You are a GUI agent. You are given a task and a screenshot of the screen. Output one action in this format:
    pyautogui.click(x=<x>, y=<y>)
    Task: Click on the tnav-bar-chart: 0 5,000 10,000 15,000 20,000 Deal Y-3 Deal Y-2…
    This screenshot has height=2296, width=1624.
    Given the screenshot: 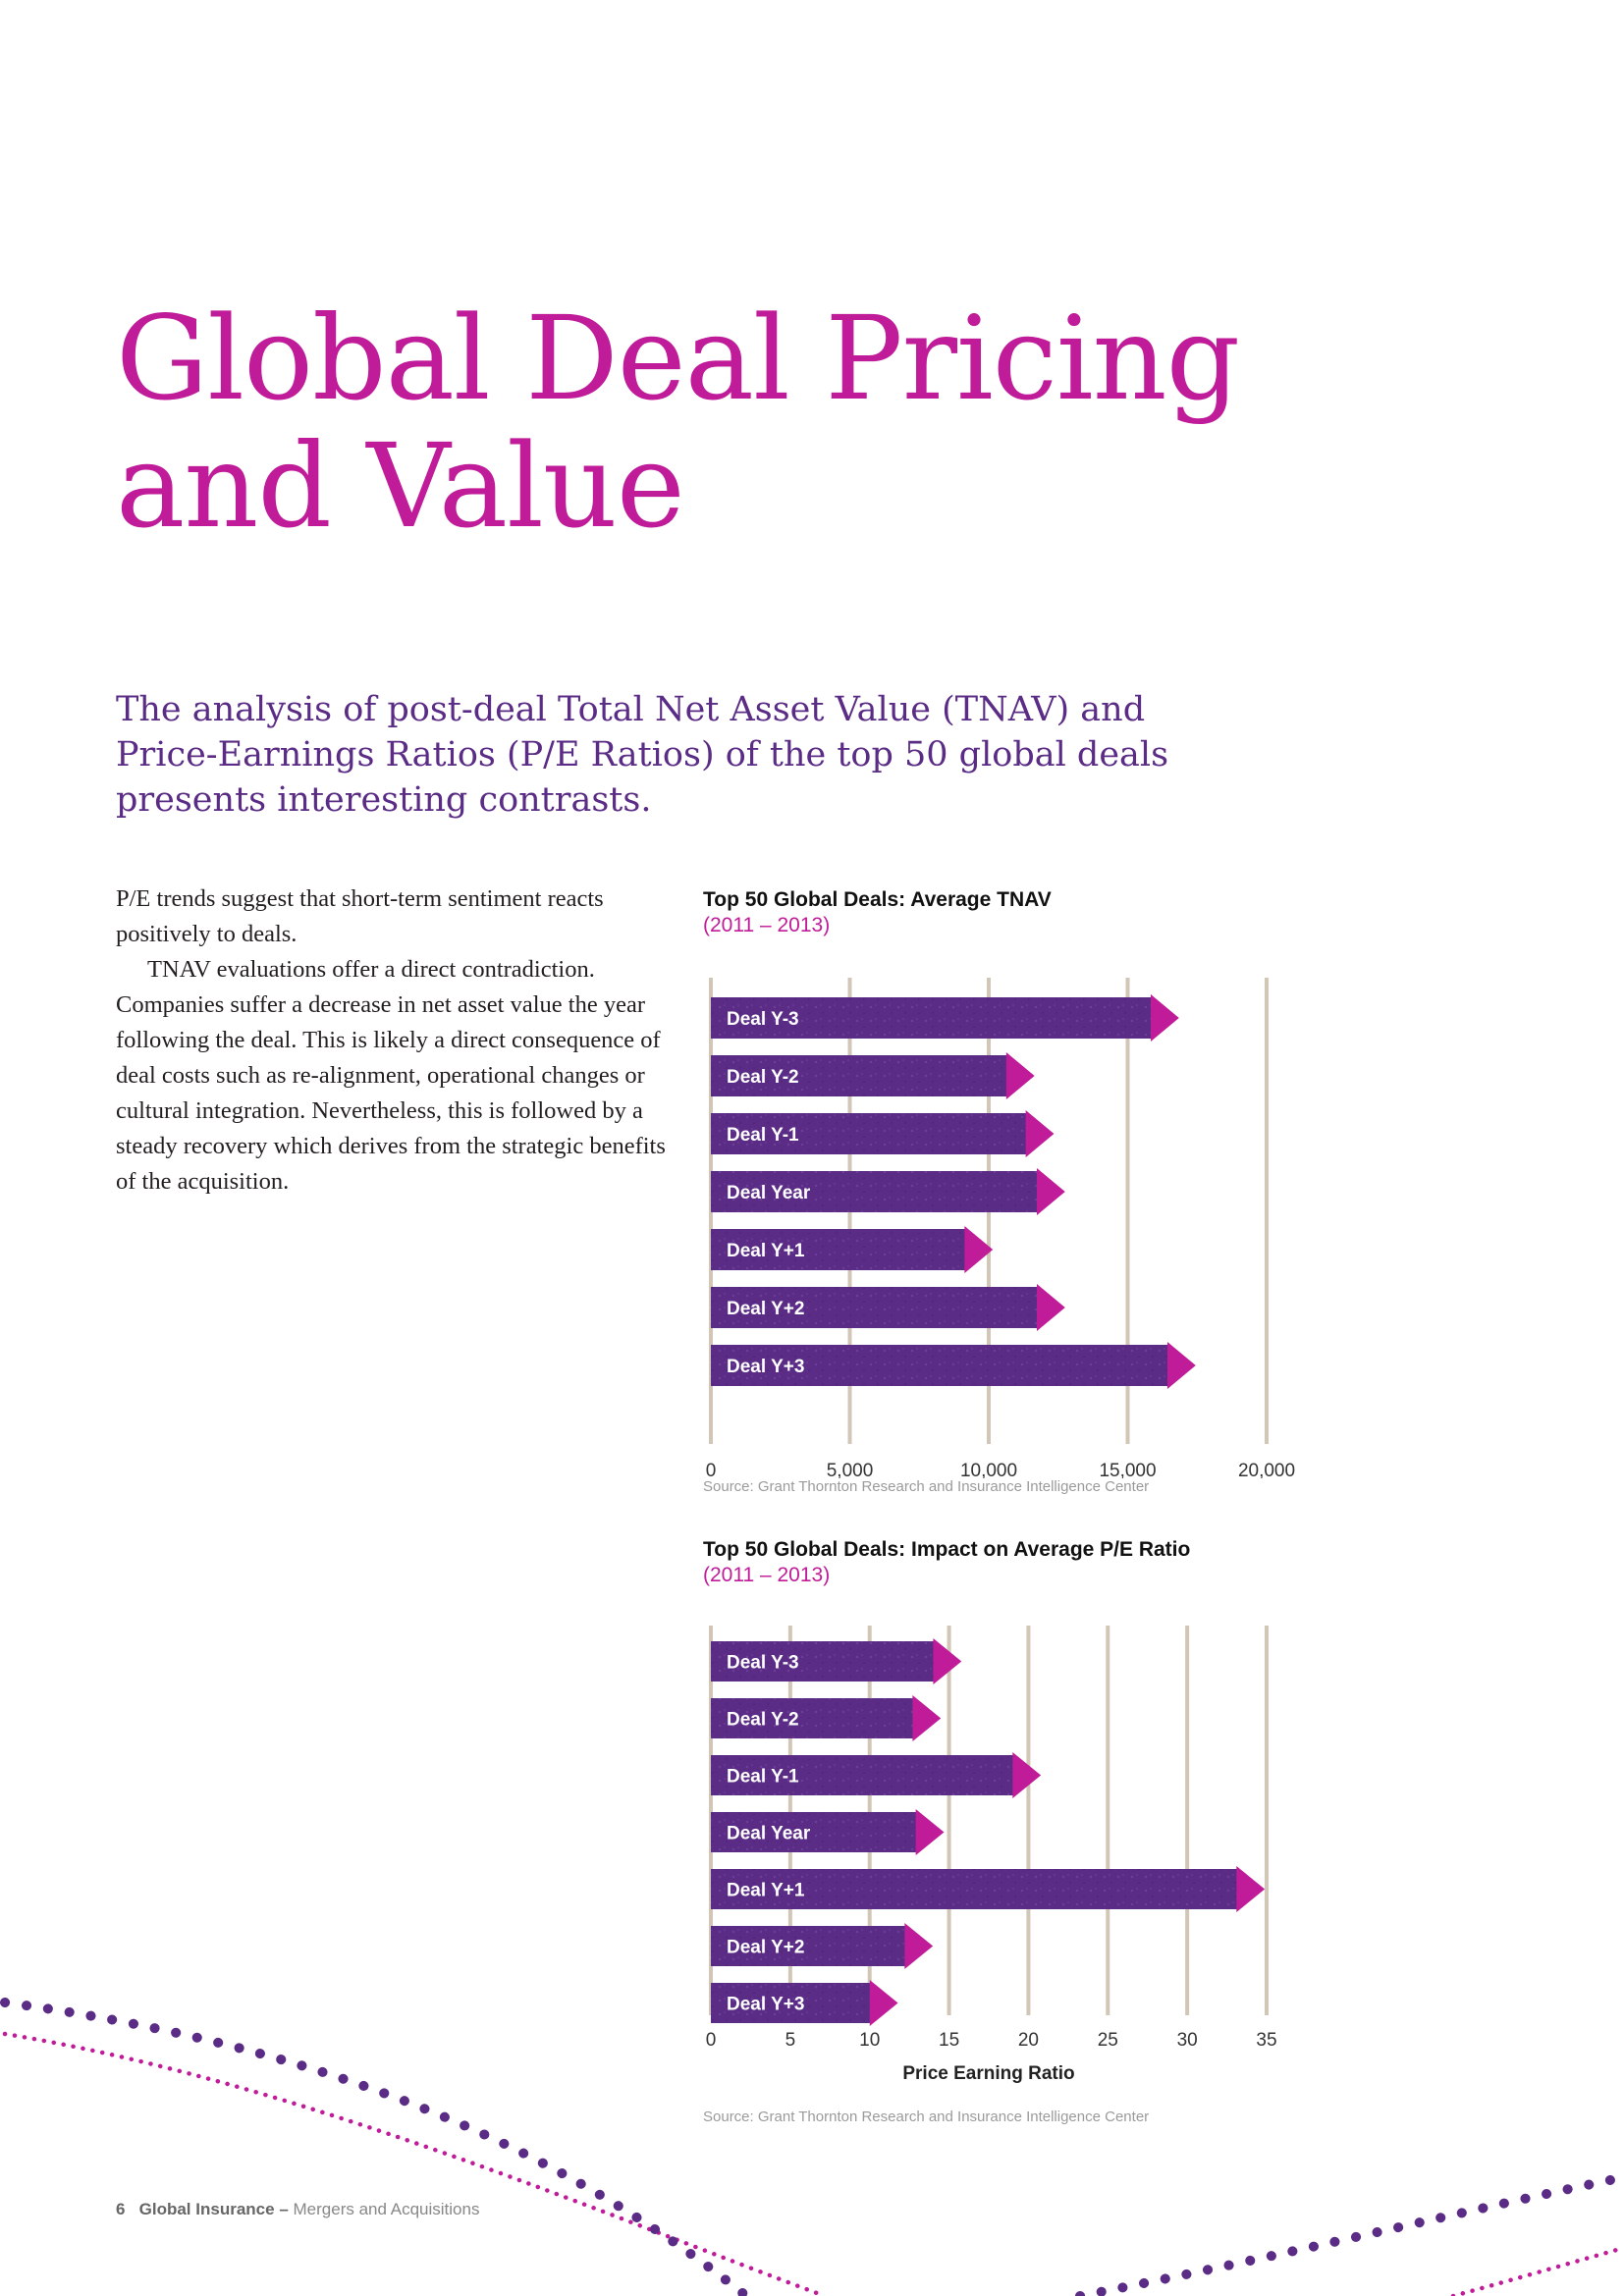 What is the action you would take?
    pyautogui.click(x=1000, y=1228)
    